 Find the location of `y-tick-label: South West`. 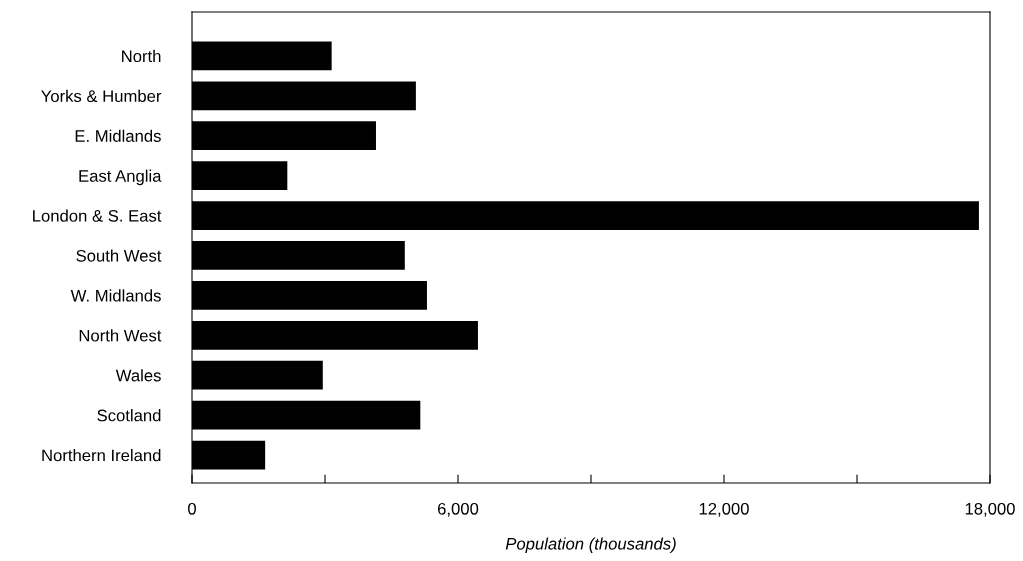

y-tick-label: South West is located at coordinates (119, 255).